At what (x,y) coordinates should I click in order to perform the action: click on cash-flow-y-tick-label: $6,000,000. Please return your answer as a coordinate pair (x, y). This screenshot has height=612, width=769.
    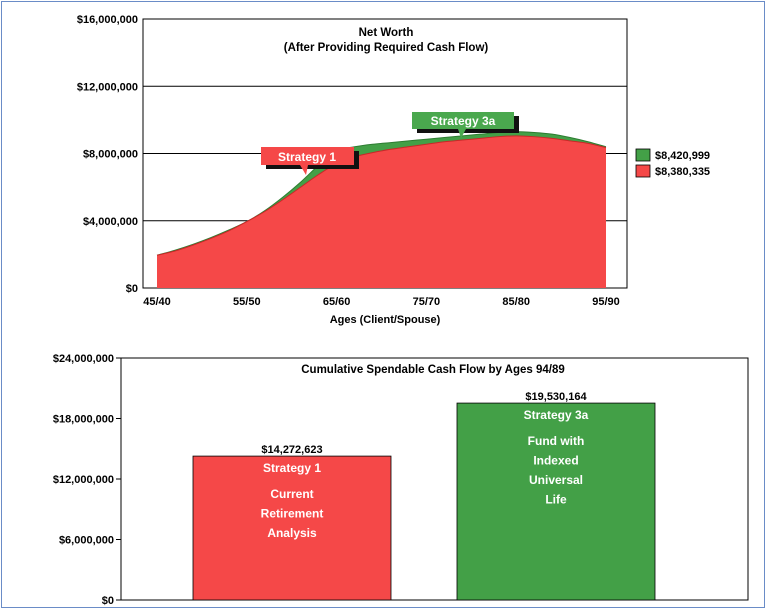
    Looking at the image, I should click on (86, 541).